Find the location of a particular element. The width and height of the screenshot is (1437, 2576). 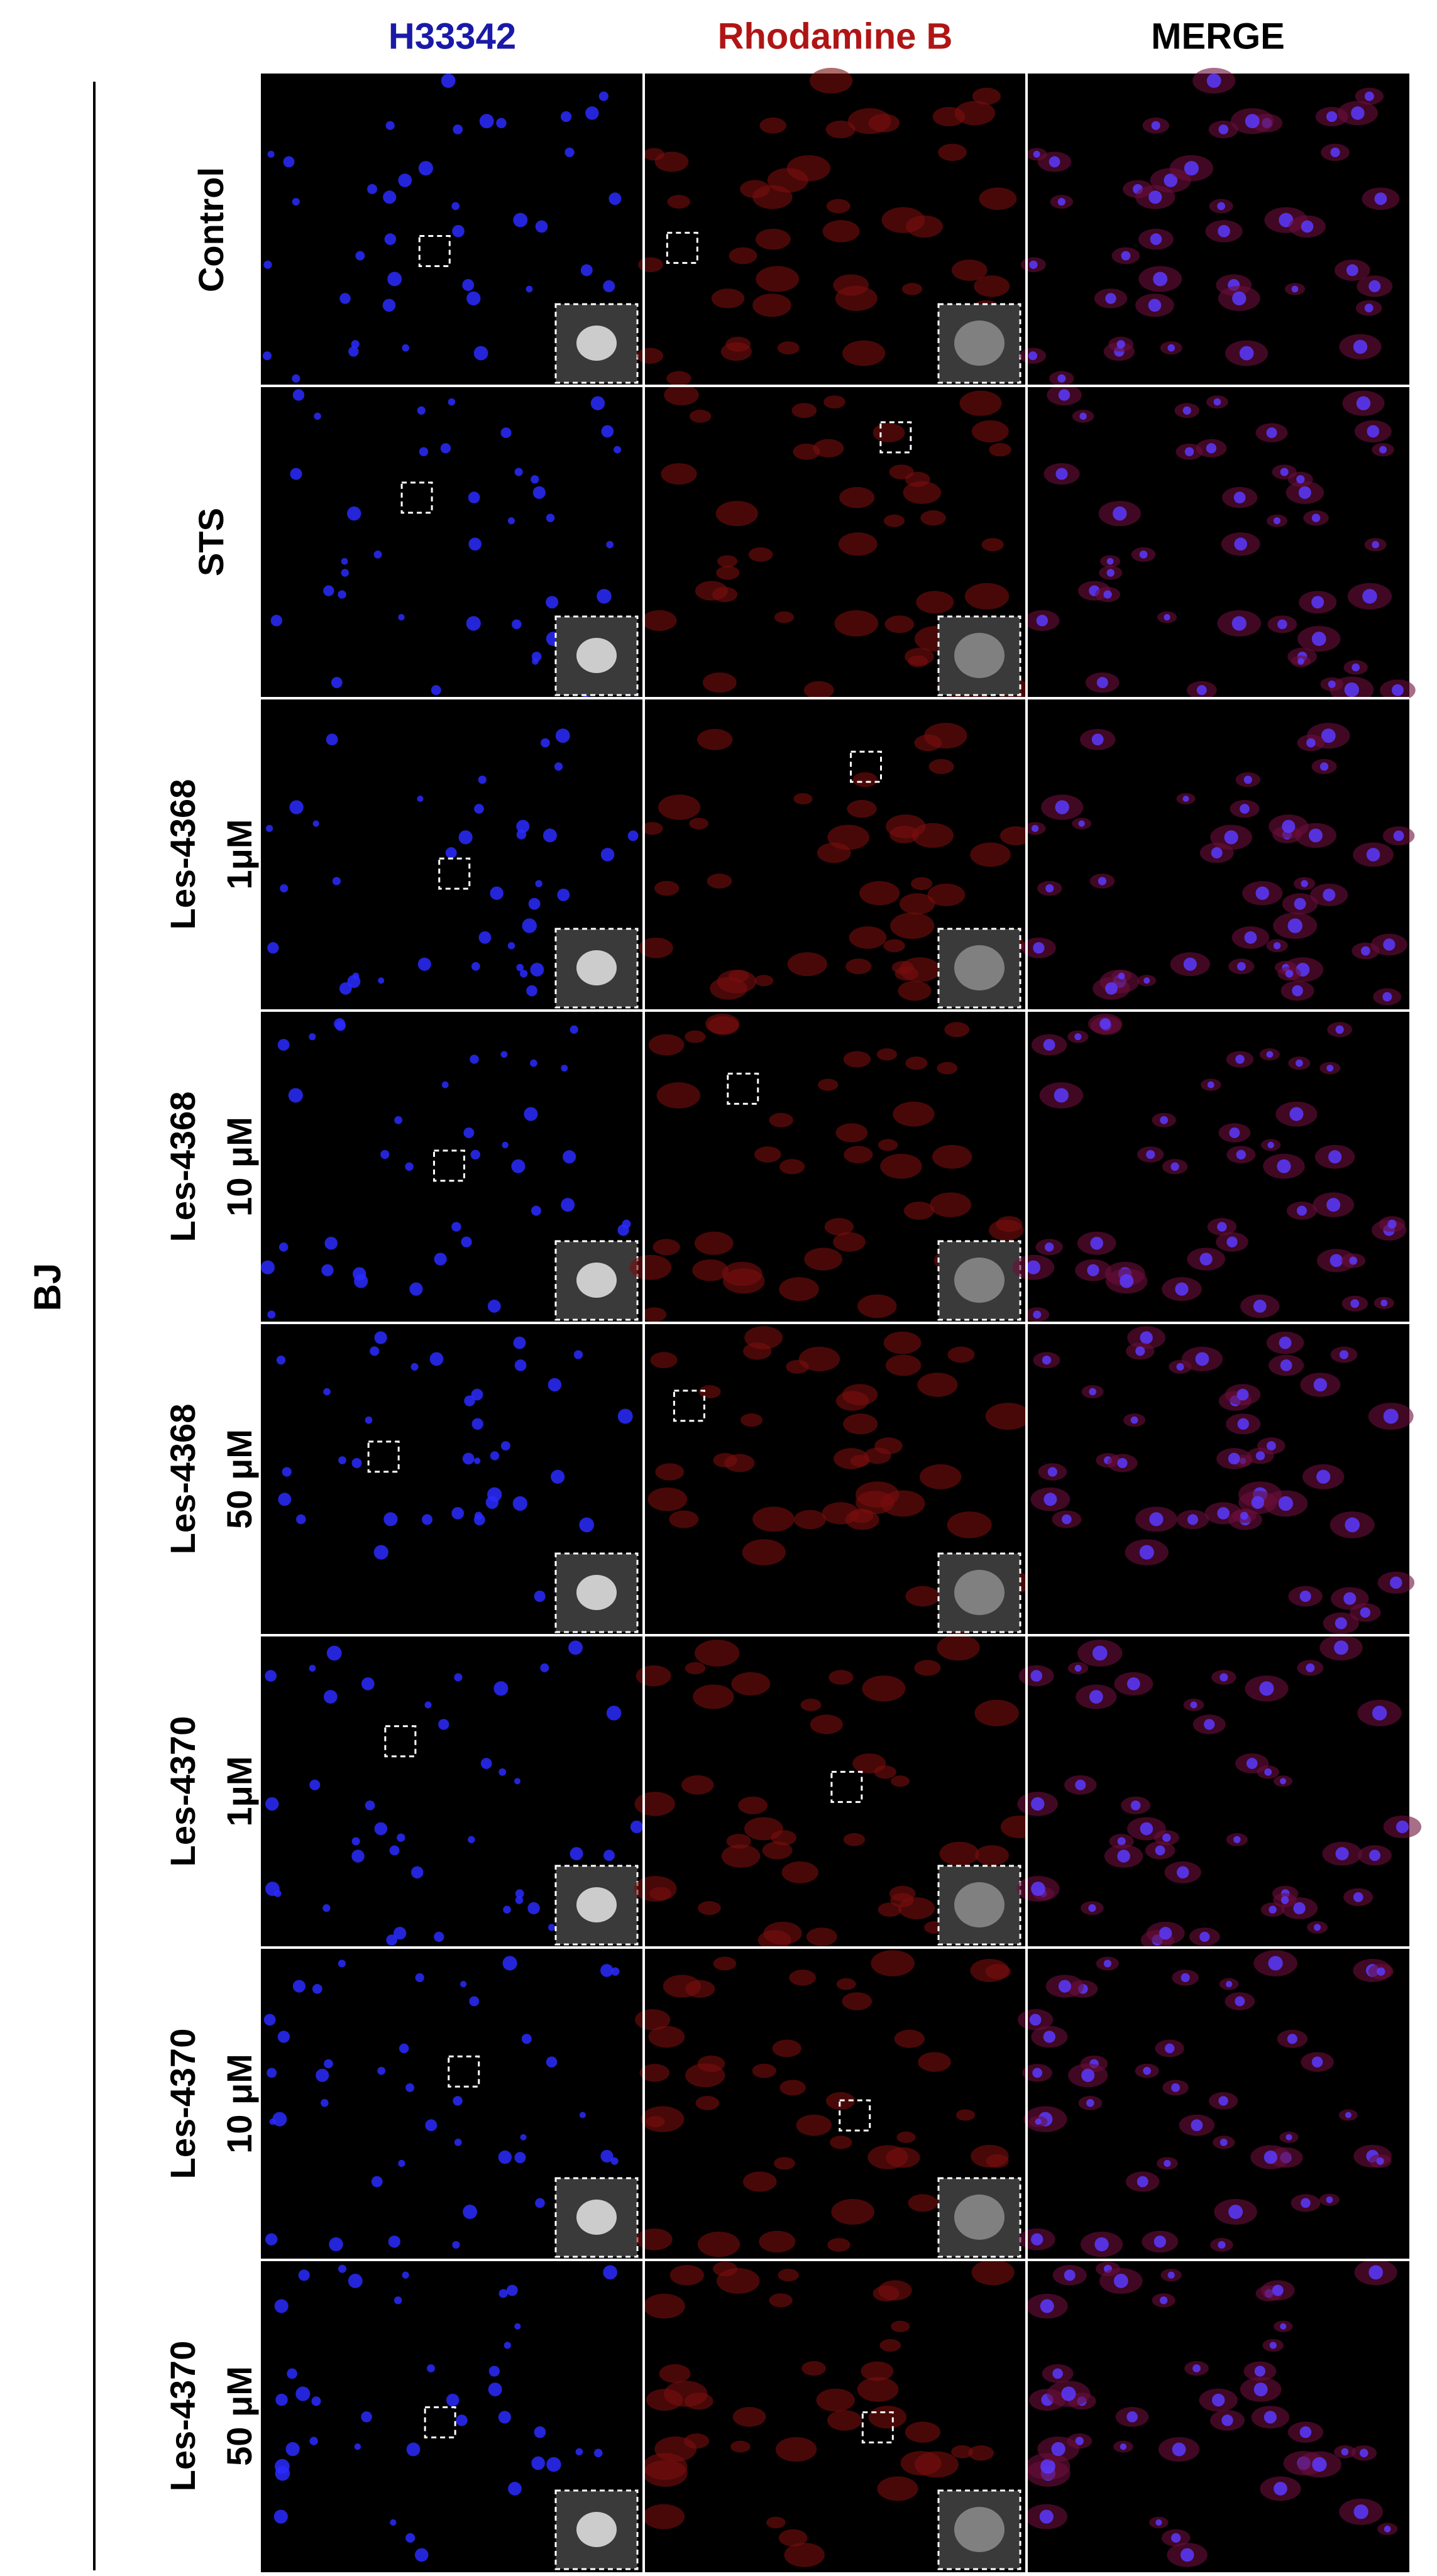

row-label: 10 μM is located at coordinates (239, 1167).